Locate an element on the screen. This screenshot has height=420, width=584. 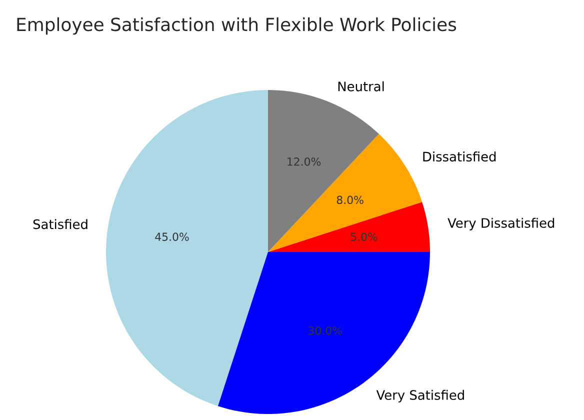
data-label: 30.0% is located at coordinates (325, 330).